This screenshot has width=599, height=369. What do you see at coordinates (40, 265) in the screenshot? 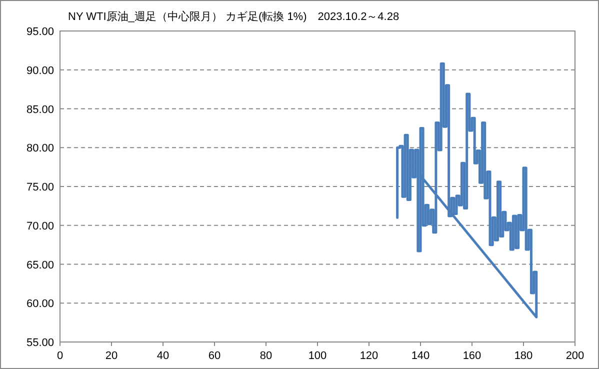
I see `y-tick-label: 65.00` at bounding box center [40, 265].